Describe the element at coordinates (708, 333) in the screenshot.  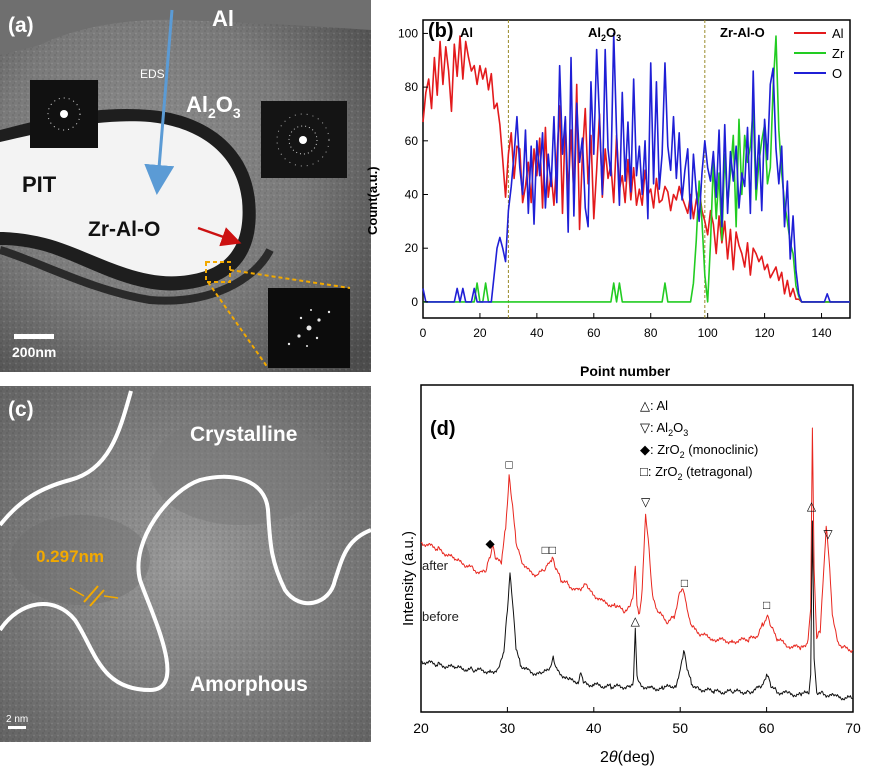
I see `x-tick-label: 100` at that location.